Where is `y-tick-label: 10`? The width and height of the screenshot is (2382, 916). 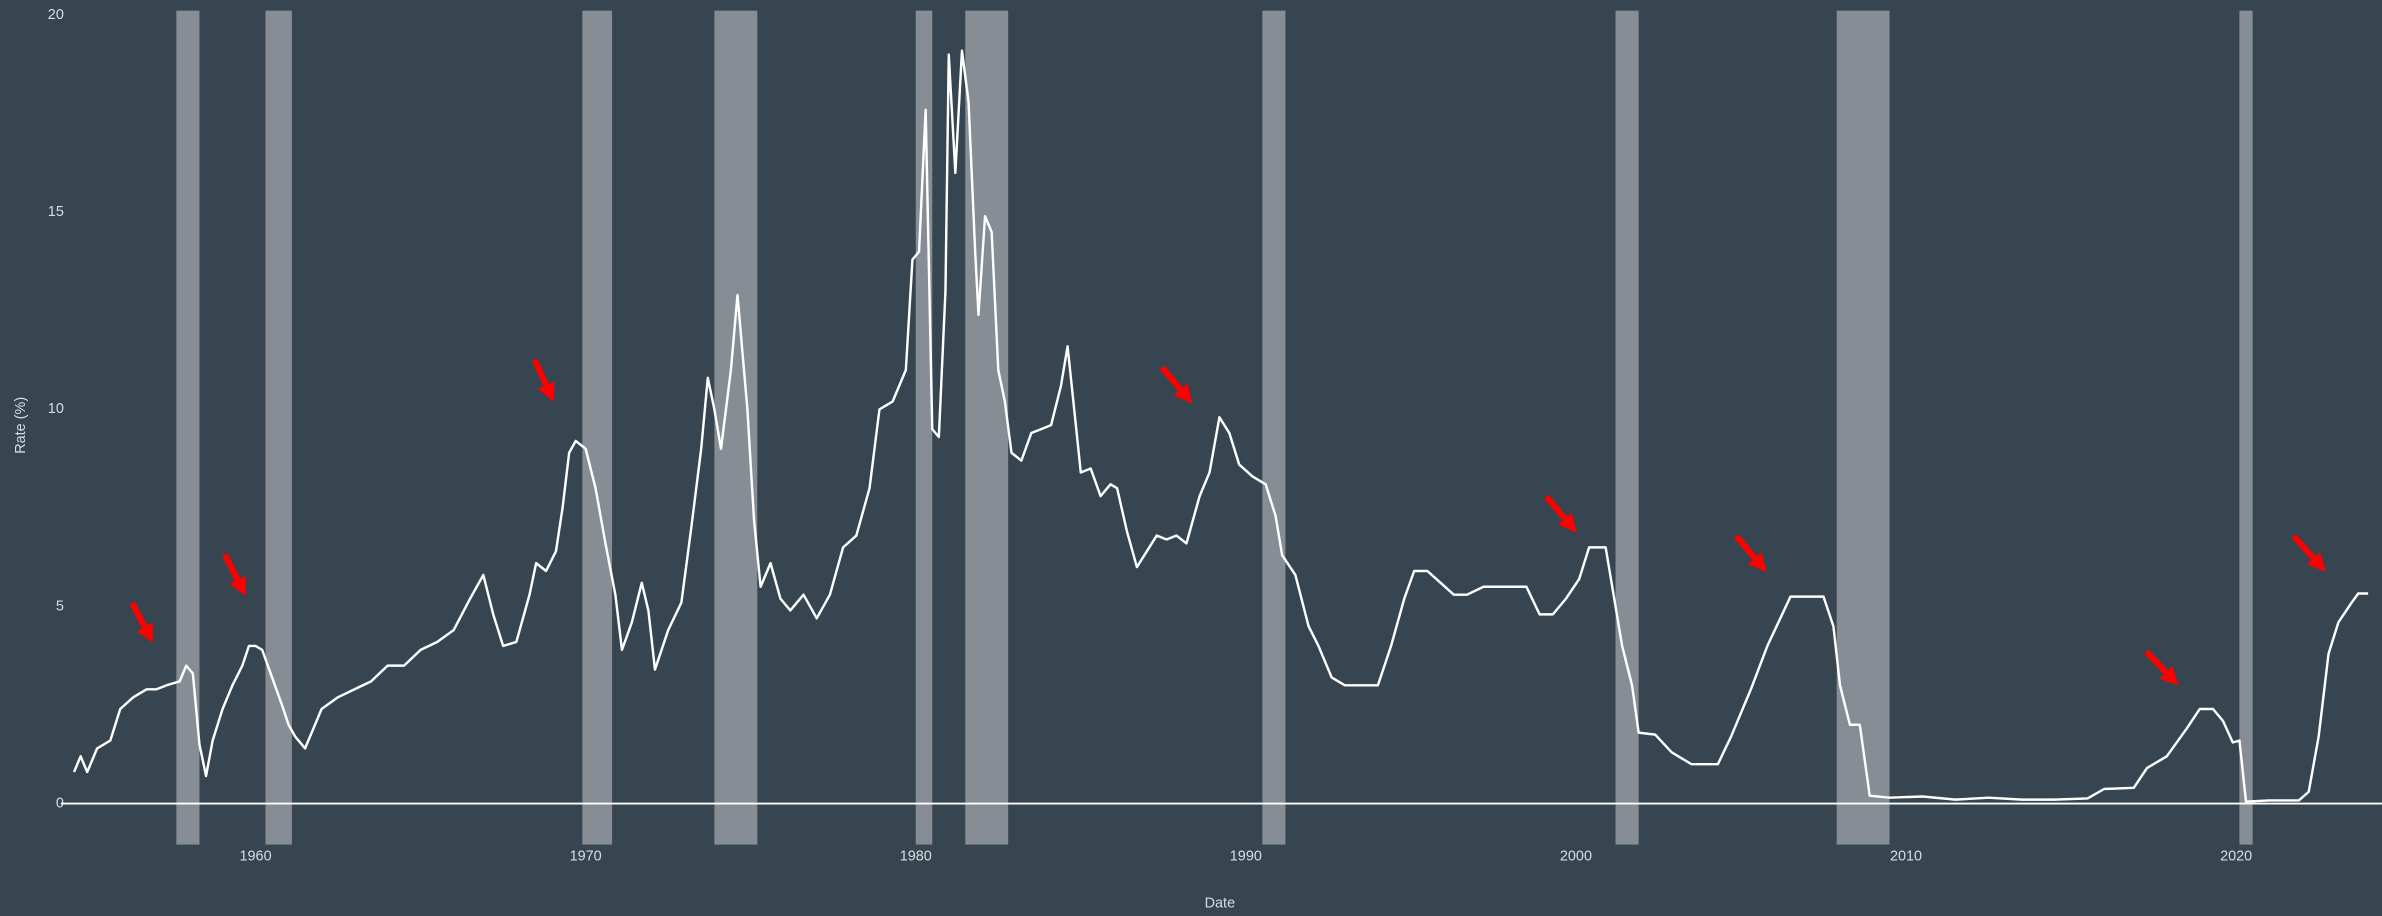
y-tick-label: 10 is located at coordinates (56, 409).